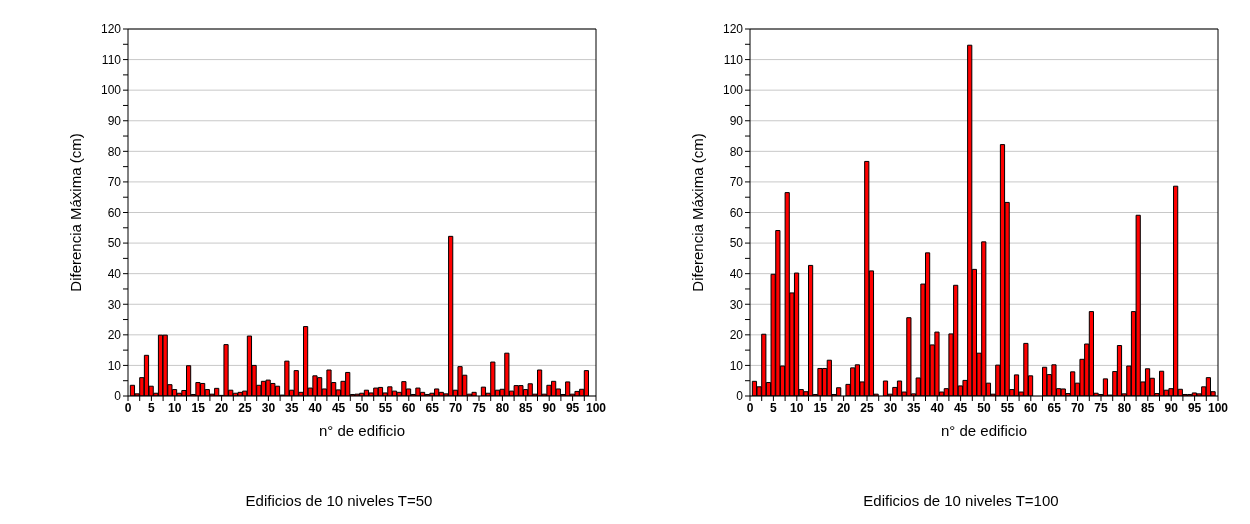  What do you see at coordinates (961, 500) in the screenshot?
I see `text: Edificios de 10 niveles T=100` at bounding box center [961, 500].